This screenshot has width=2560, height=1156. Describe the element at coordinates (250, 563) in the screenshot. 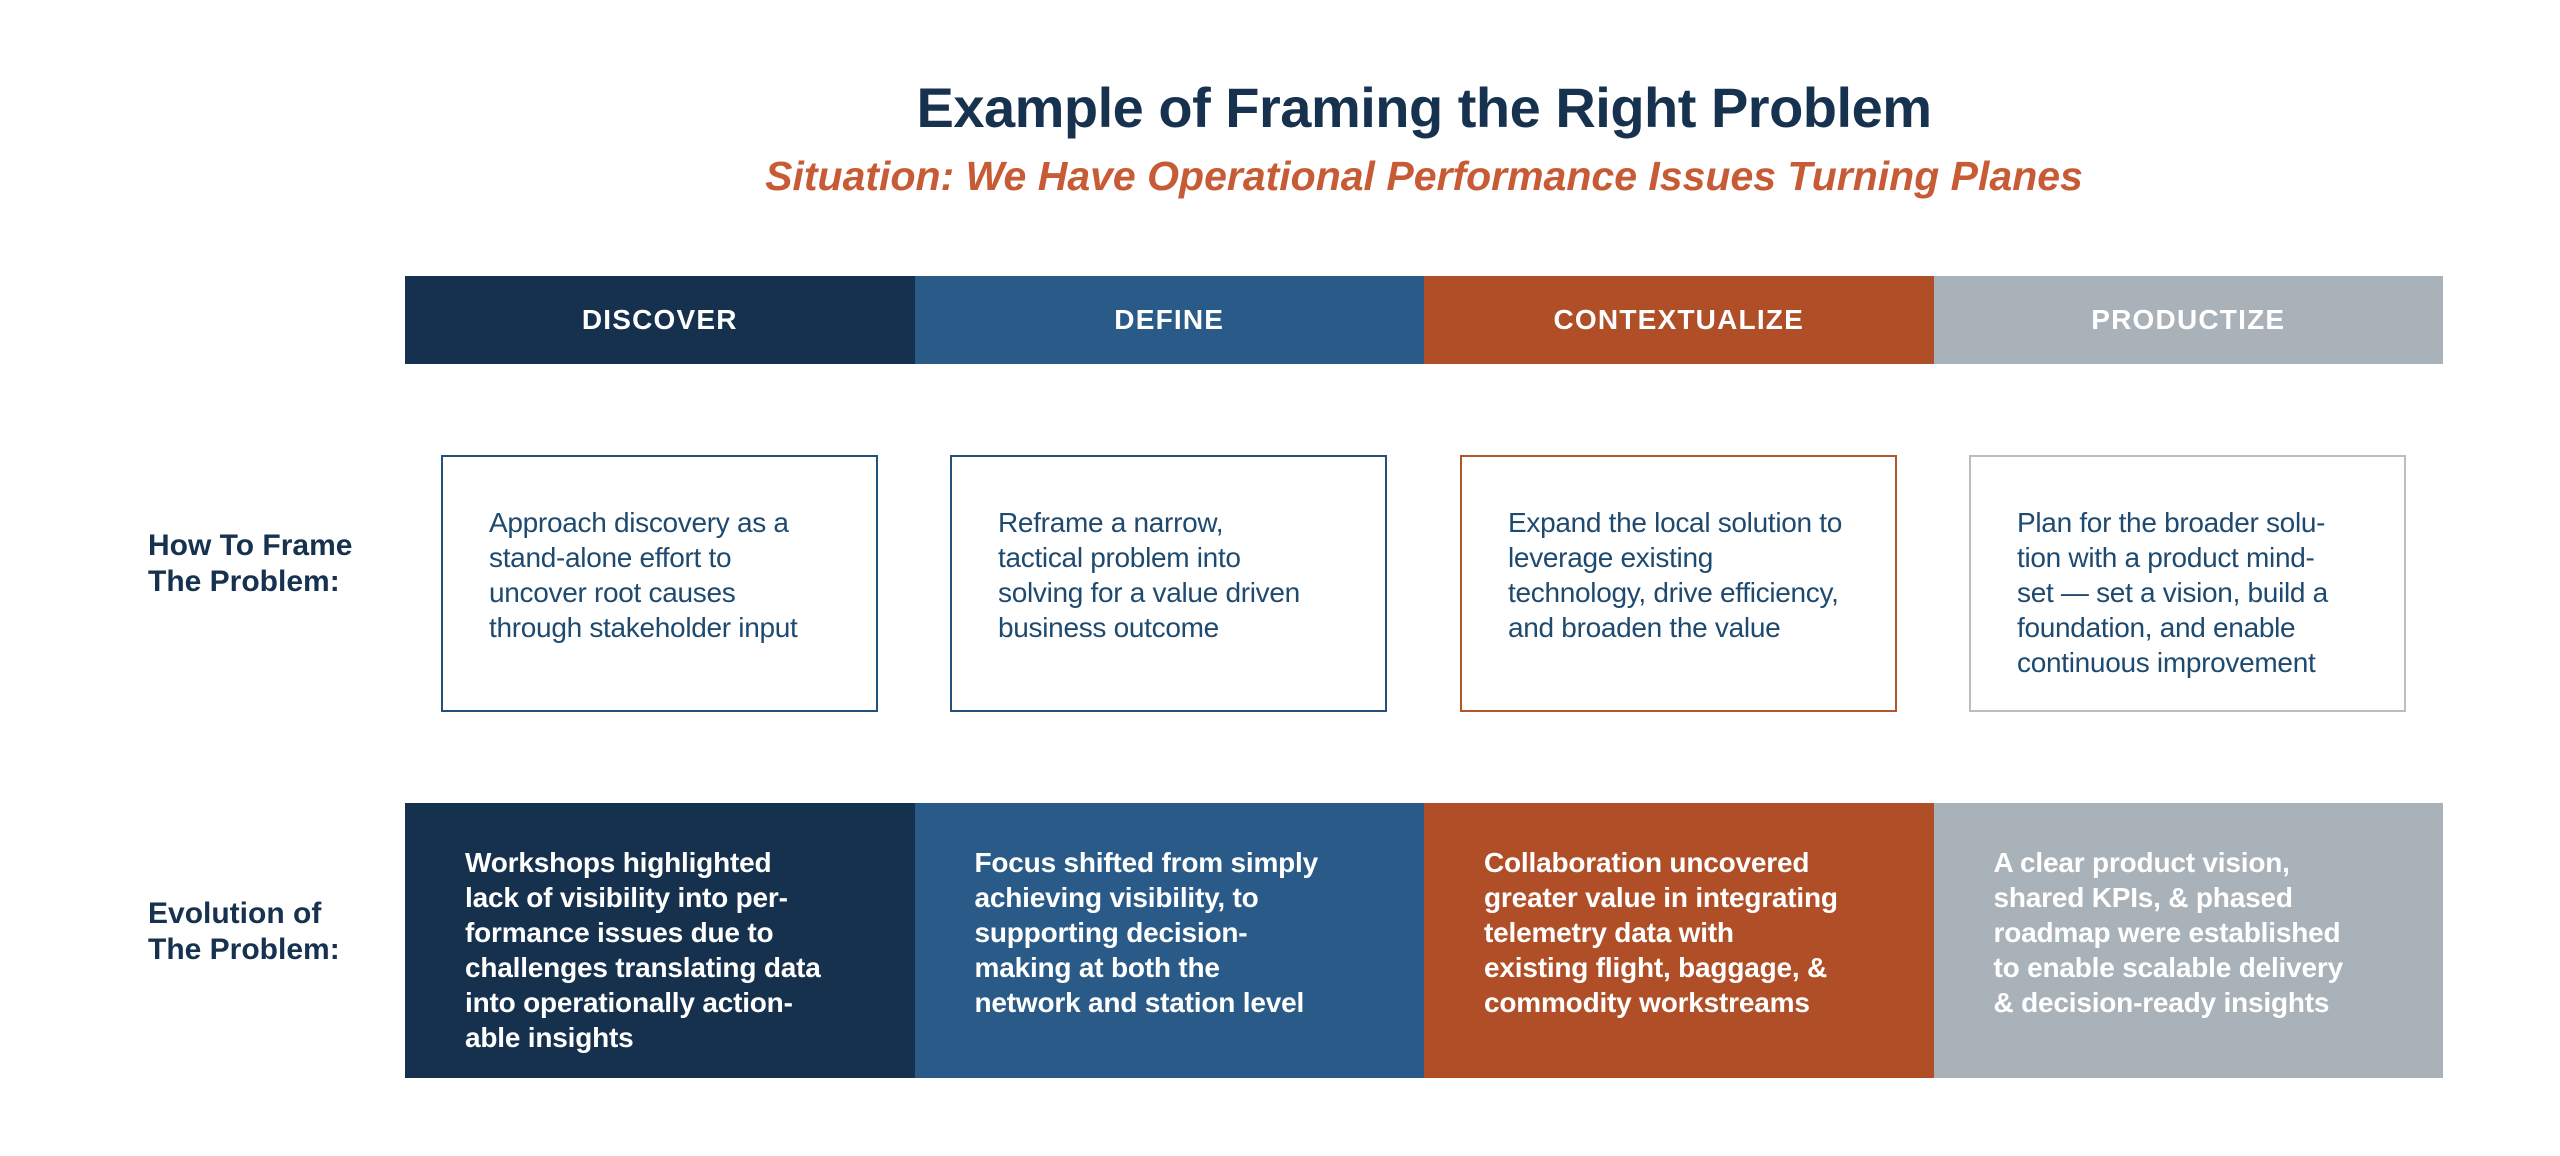

I see `row-label-how-to-frame: How To Frame The Problem:` at that location.